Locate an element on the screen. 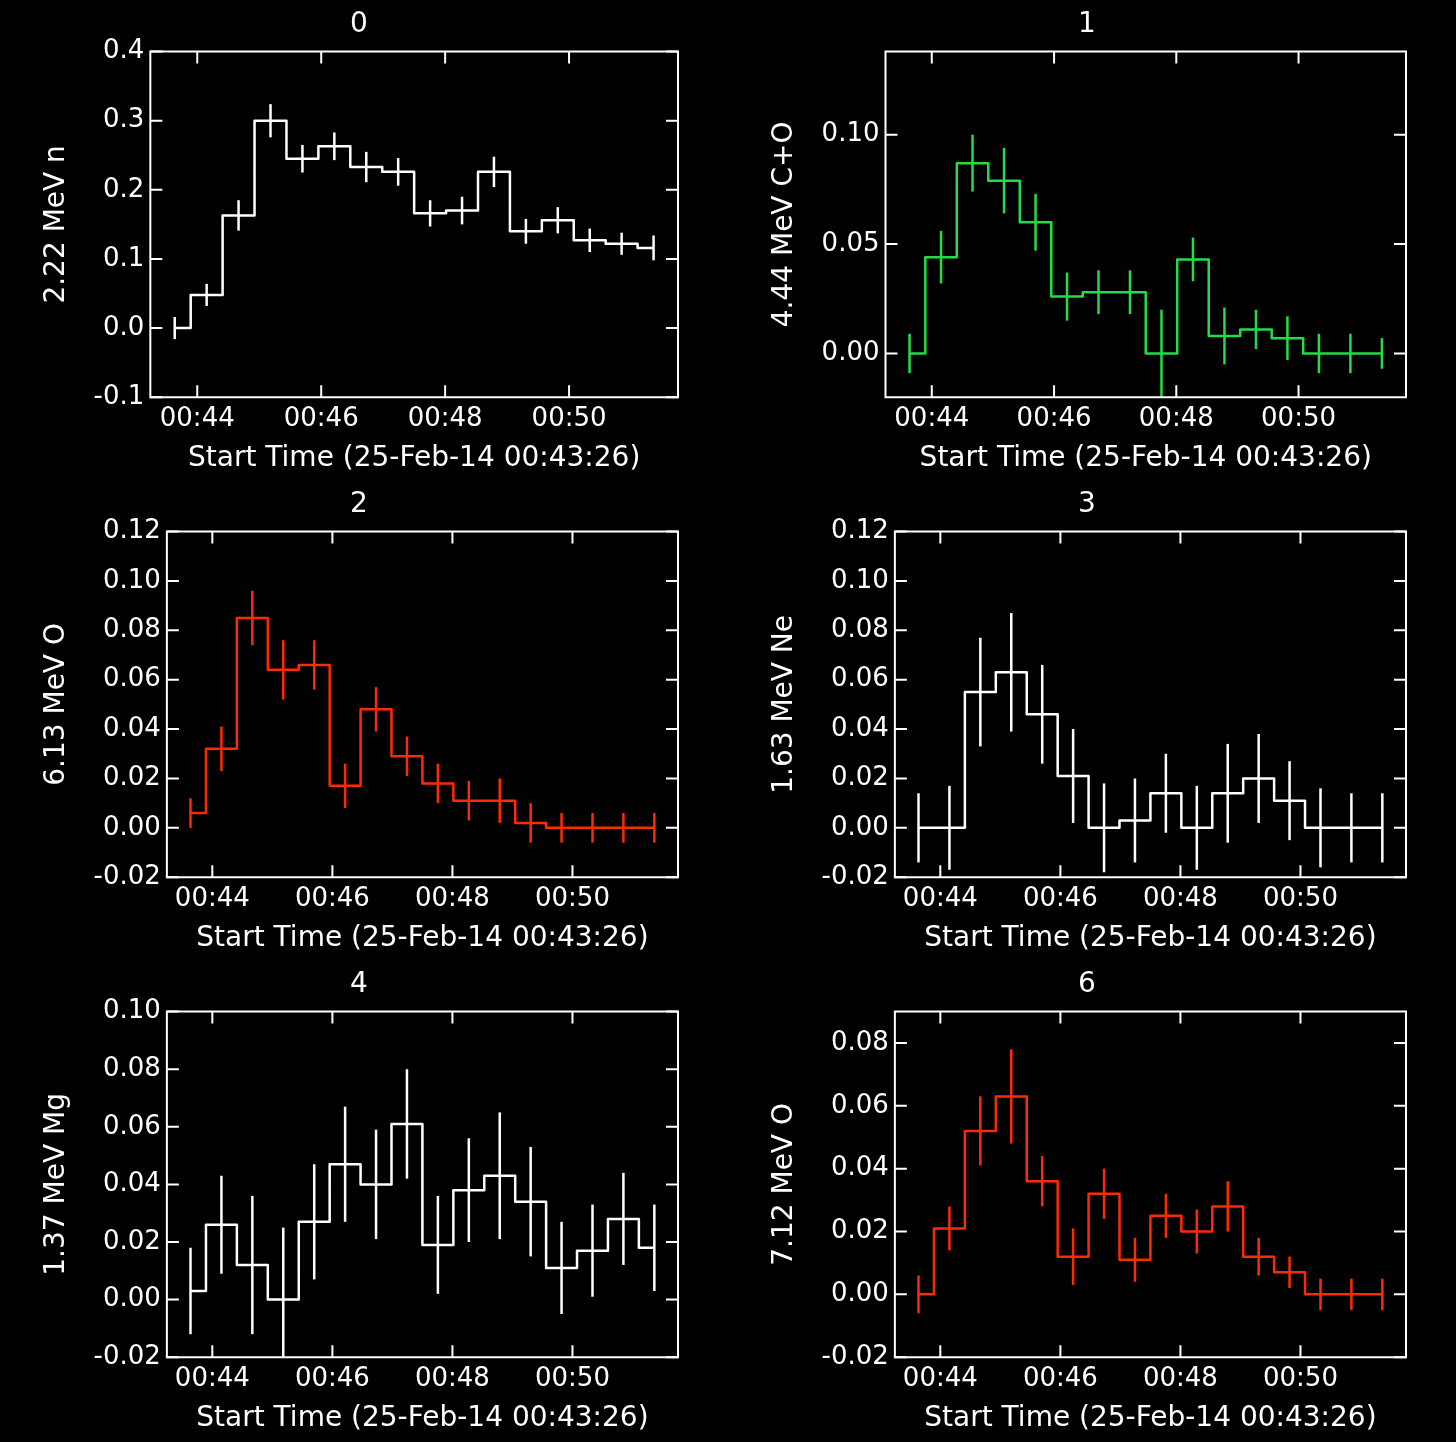 Image resolution: width=1456 pixels, height=1442 pixels. y-tick-label: 0.4 is located at coordinates (123, 49).